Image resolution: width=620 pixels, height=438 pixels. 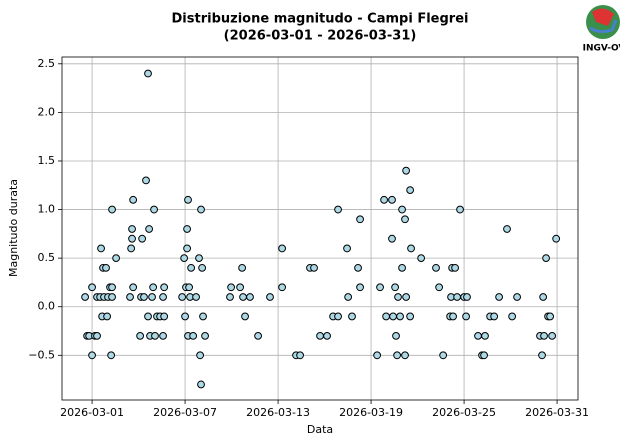 I want to click on logo: INGV-OV, so click(x=601, y=29).